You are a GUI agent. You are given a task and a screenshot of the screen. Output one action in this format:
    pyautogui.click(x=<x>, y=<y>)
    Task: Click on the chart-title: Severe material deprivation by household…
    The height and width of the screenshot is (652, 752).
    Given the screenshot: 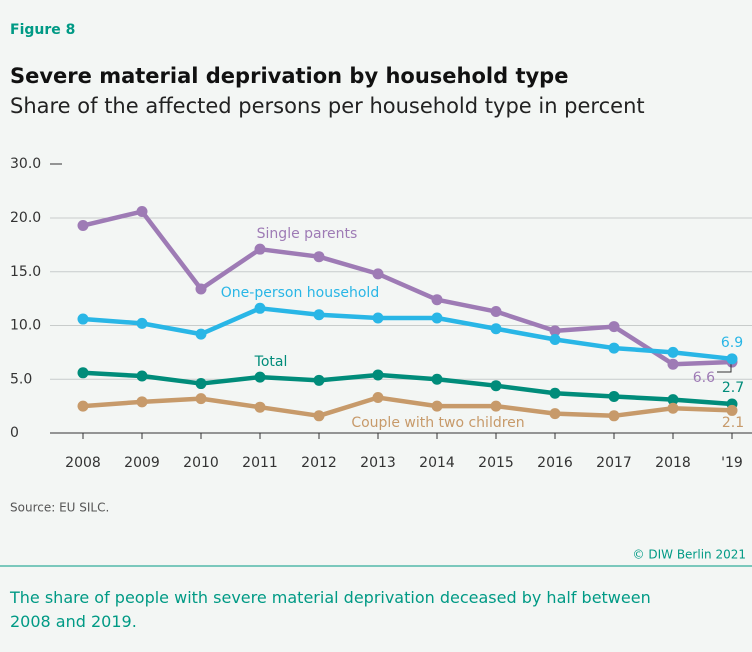 What is the action you would take?
    pyautogui.click(x=289, y=76)
    